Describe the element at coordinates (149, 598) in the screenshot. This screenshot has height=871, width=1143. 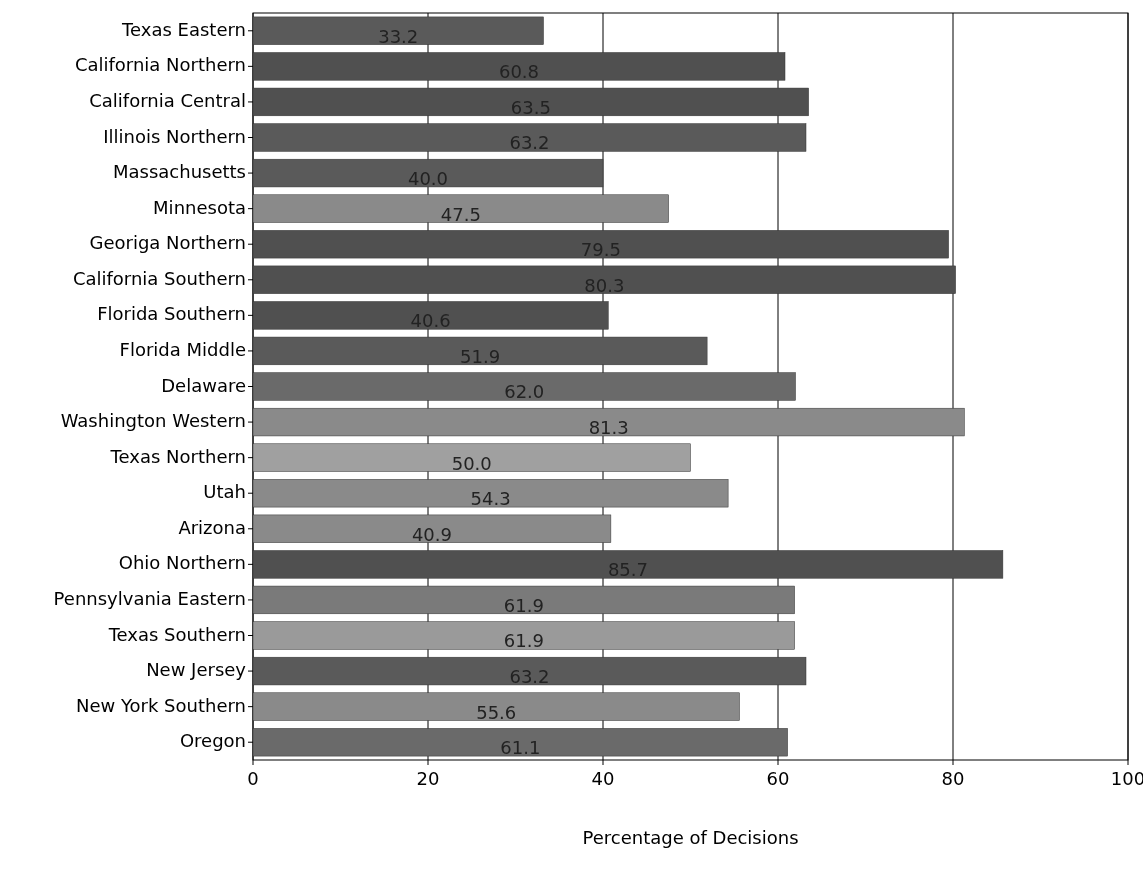
I see `y-tick-label: Pennsylvania Eastern` at that location.